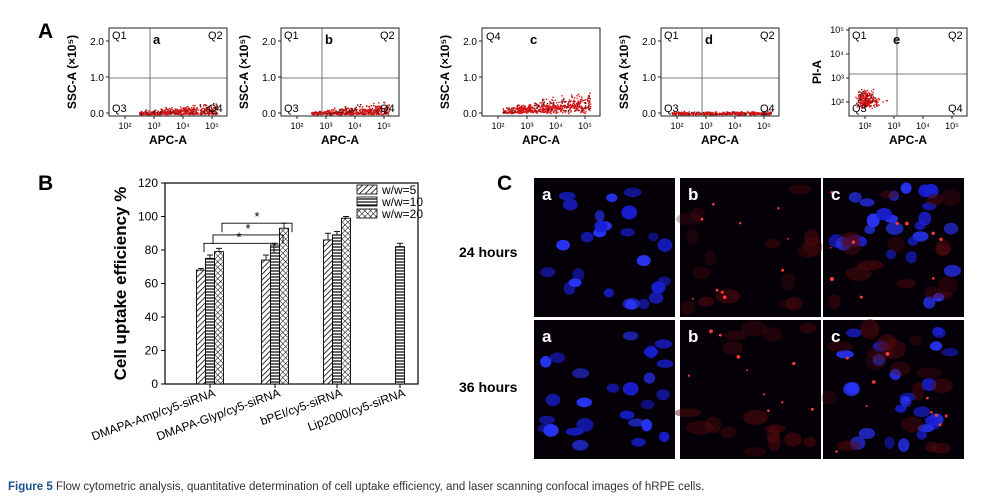  Describe the element at coordinates (389, 202) in the screenshot. I see `legend: w/w=5w/w=10w/w=20` at that location.